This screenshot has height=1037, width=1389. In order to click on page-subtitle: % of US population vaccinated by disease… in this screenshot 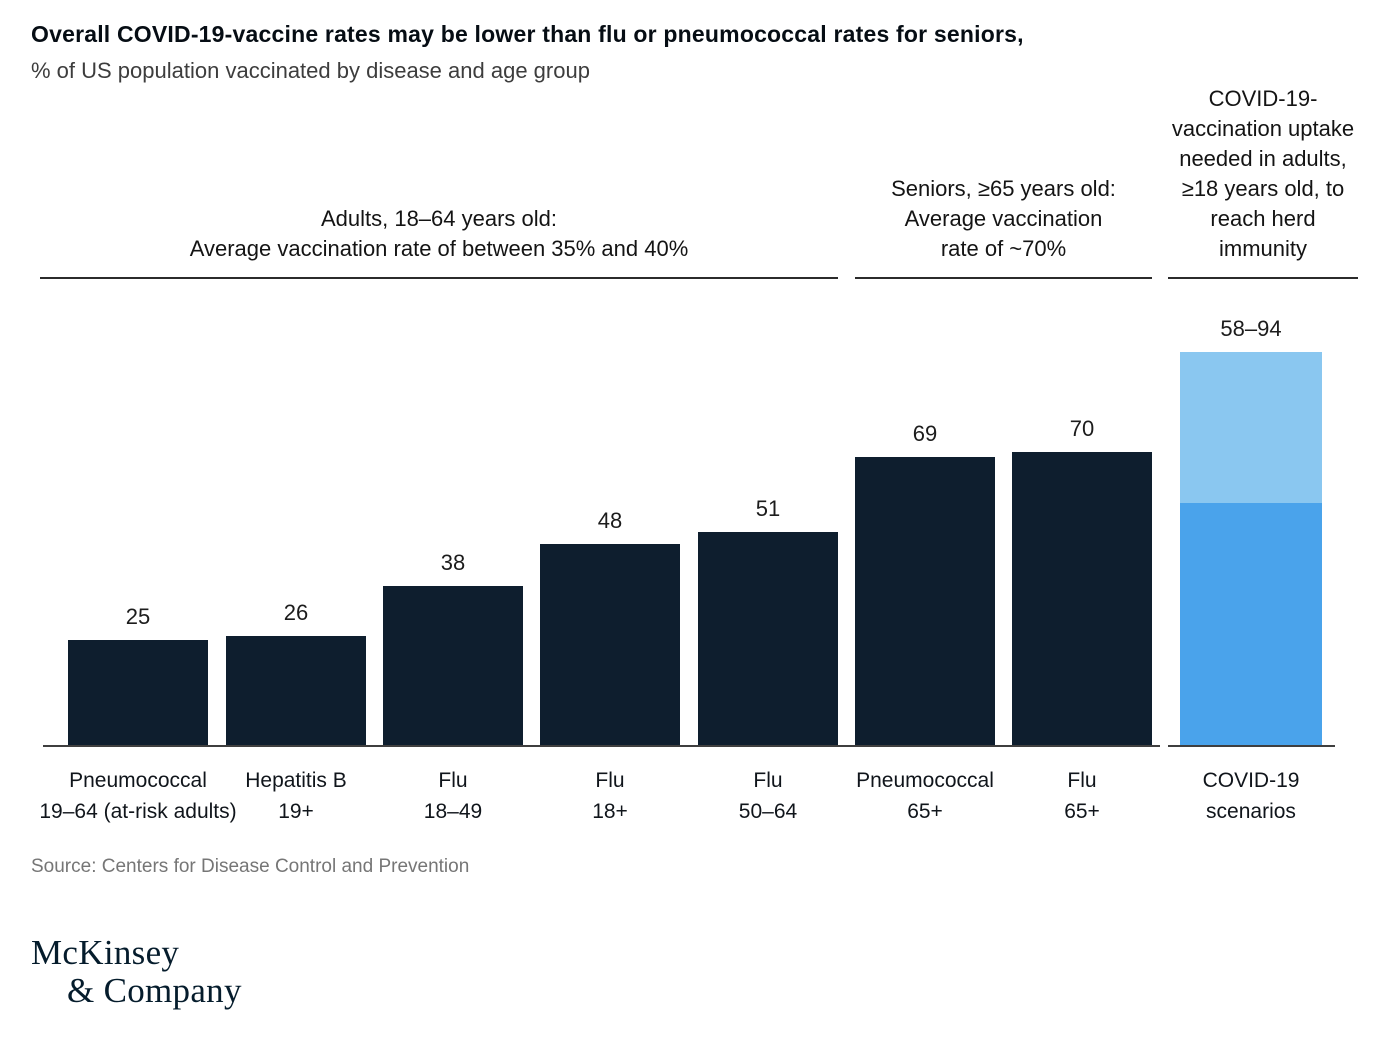, I will do `click(310, 70)`.